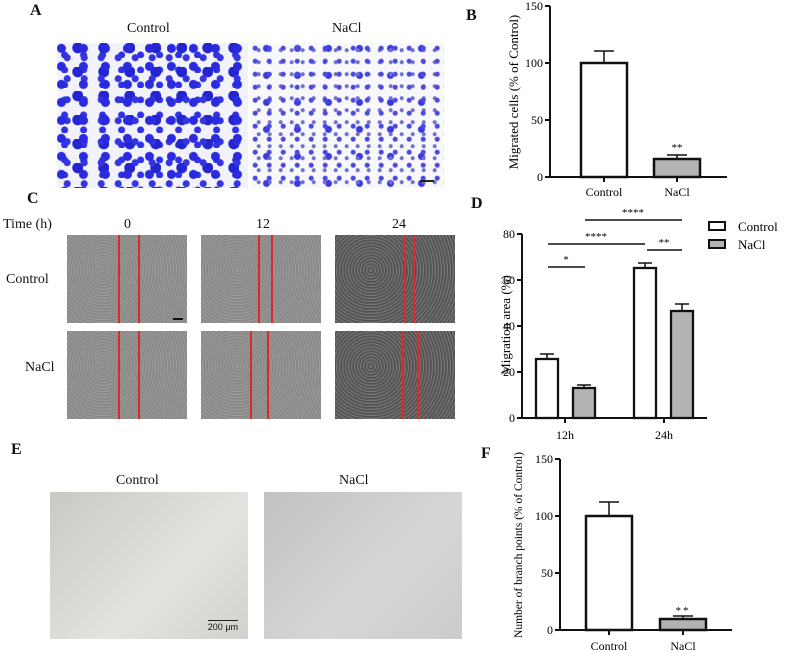  Describe the element at coordinates (677, 168) in the screenshot. I see `bar-b-nacl` at that location.